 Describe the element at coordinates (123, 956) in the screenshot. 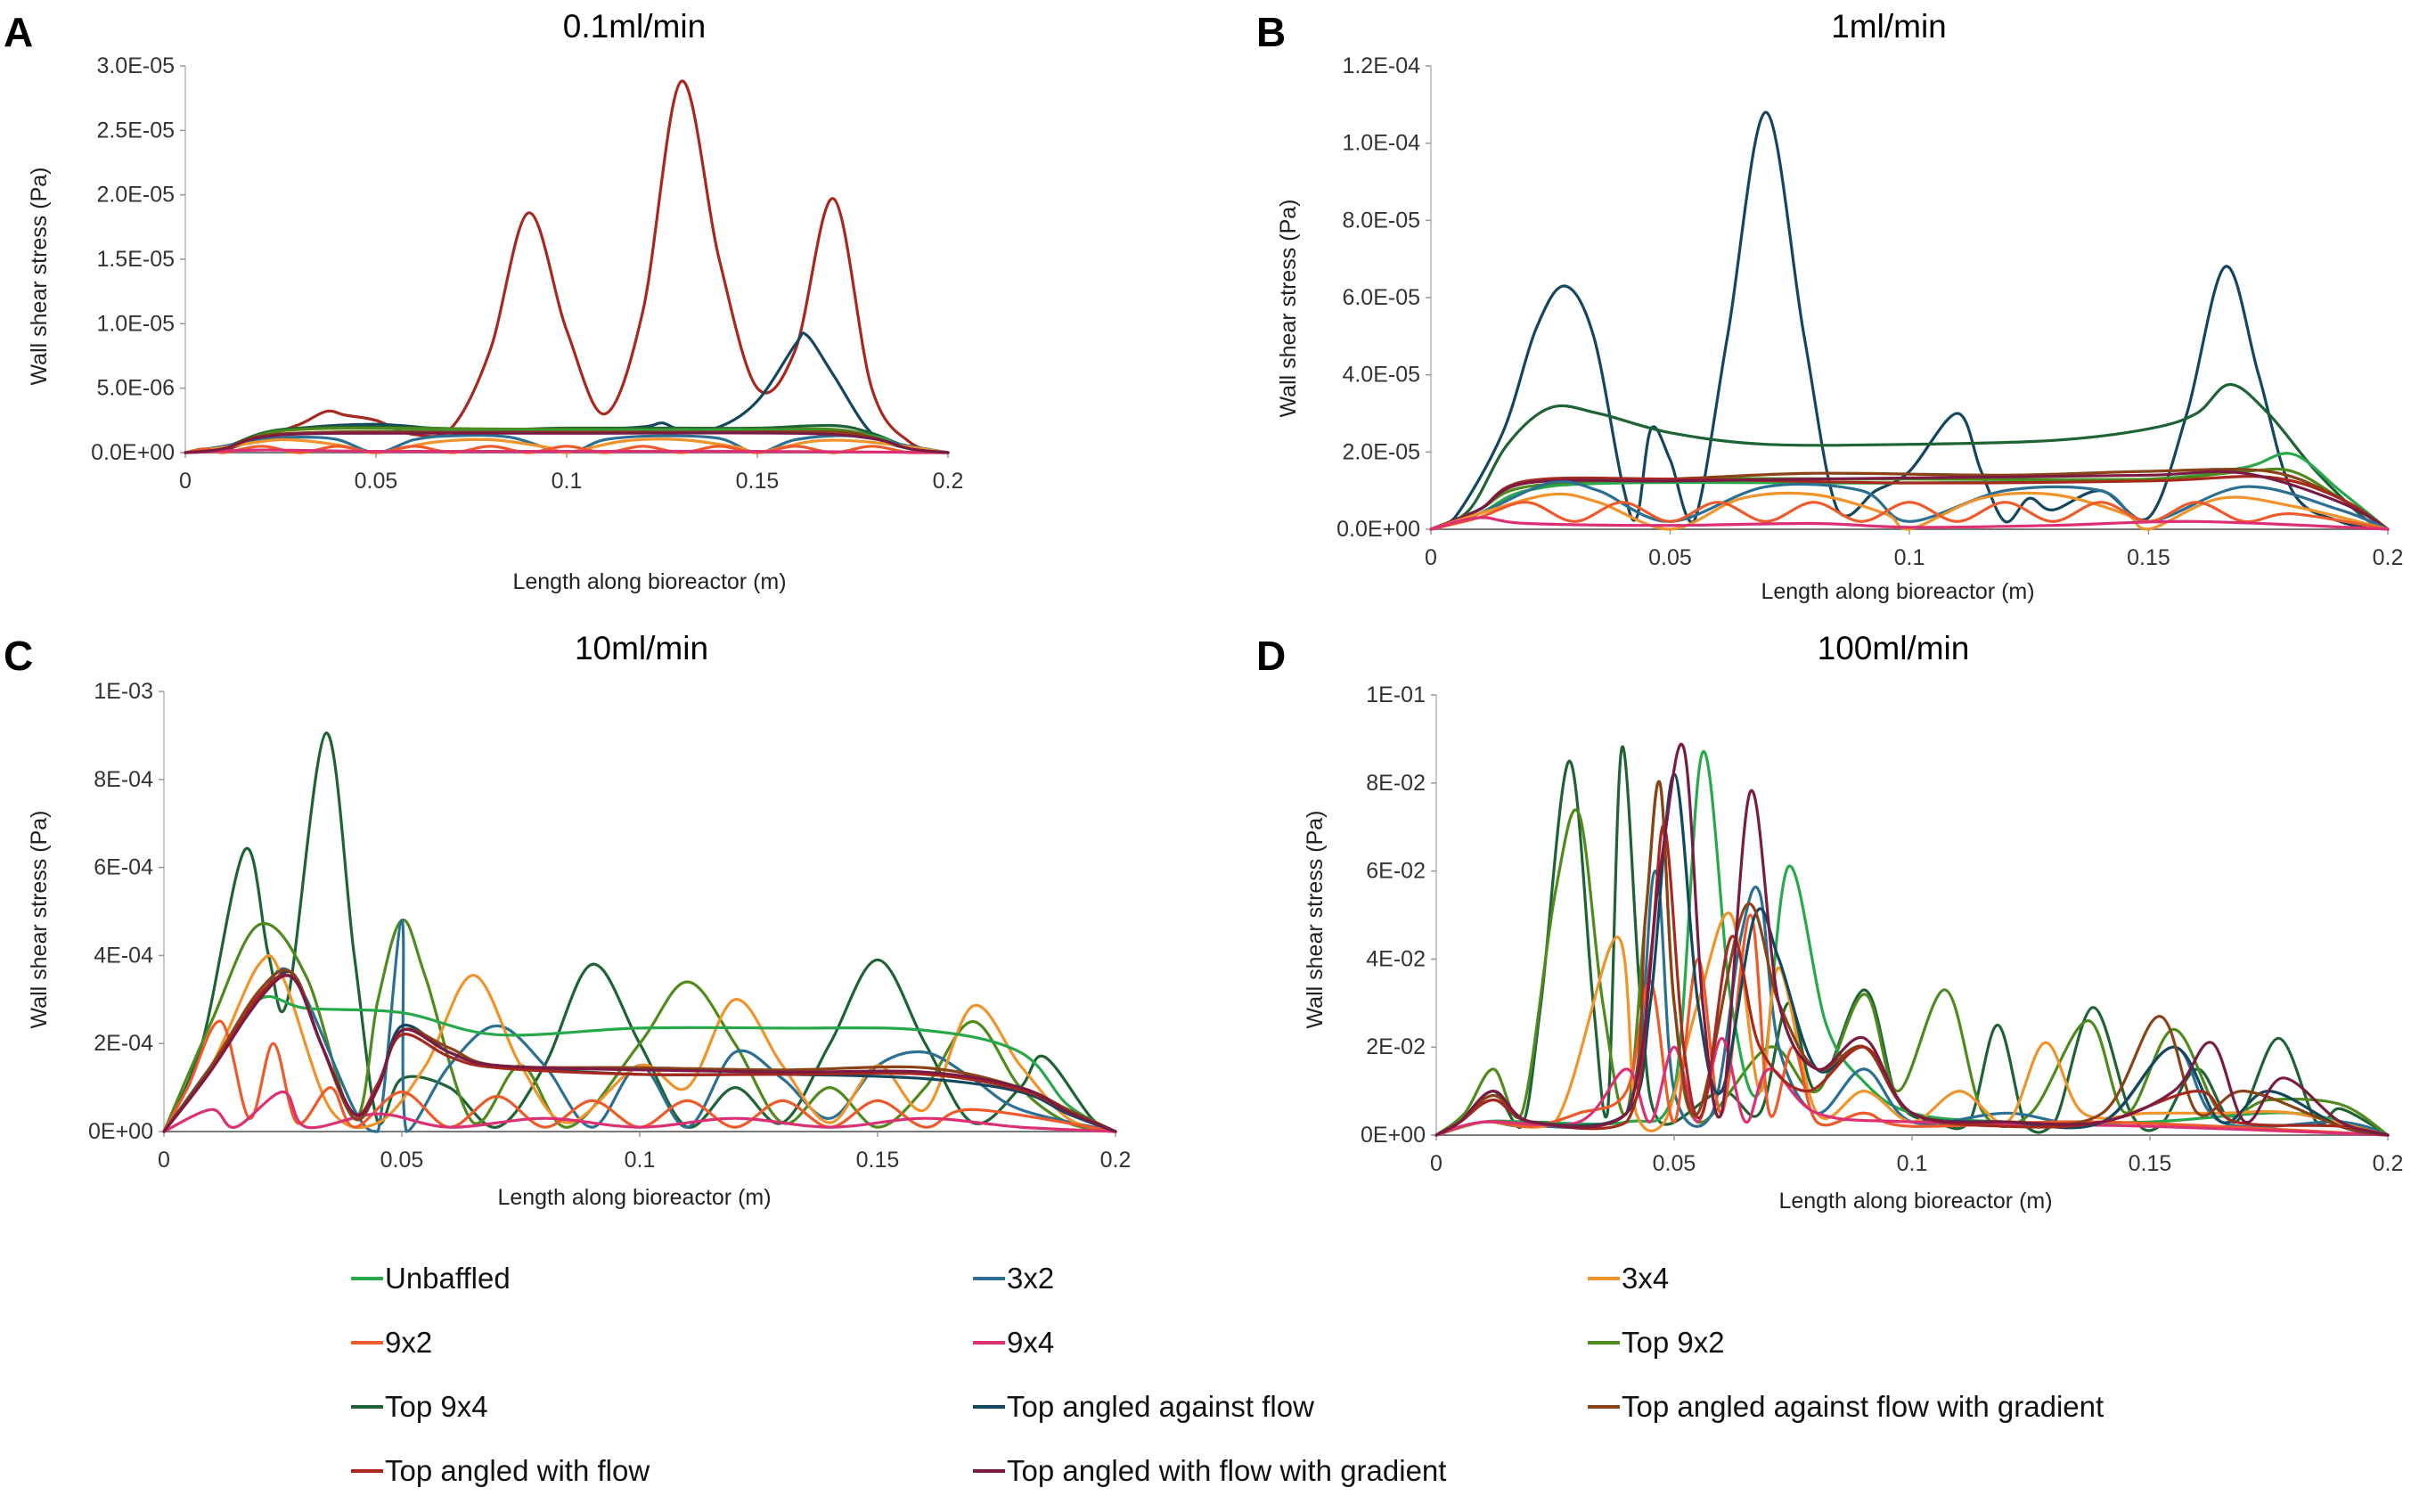

I see `y-tick-label: 4E-04` at that location.